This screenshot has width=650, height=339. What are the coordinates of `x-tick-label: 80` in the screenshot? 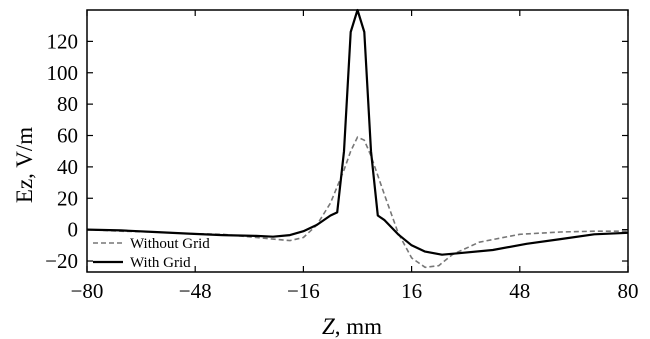 It's located at (628, 291).